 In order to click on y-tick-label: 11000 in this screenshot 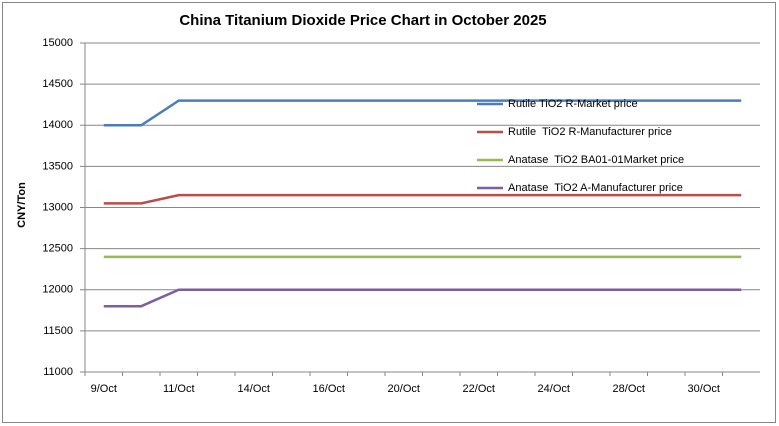, I will do `click(58, 372)`.